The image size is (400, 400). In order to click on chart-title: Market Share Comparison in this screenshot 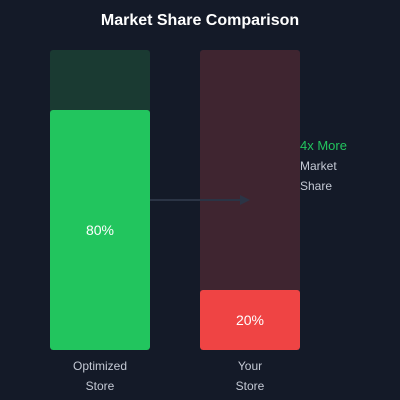, I will do `click(200, 20)`.